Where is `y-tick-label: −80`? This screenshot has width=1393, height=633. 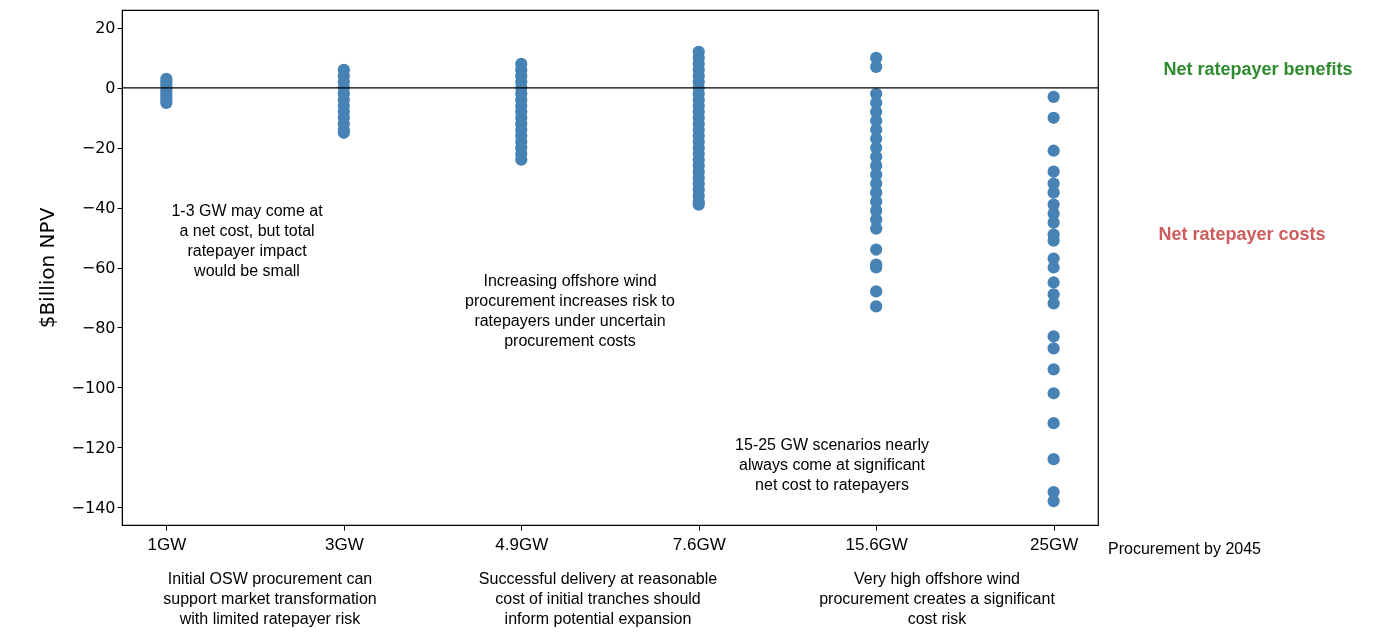 y-tick-label: −80 is located at coordinates (98, 327).